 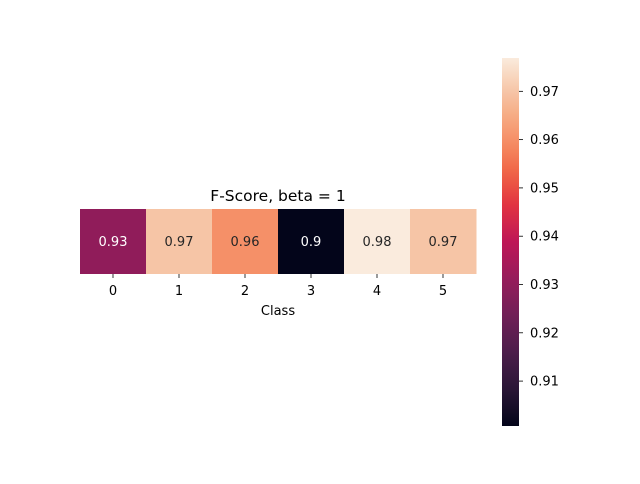 What do you see at coordinates (510, 242) in the screenshot?
I see `colorbar` at bounding box center [510, 242].